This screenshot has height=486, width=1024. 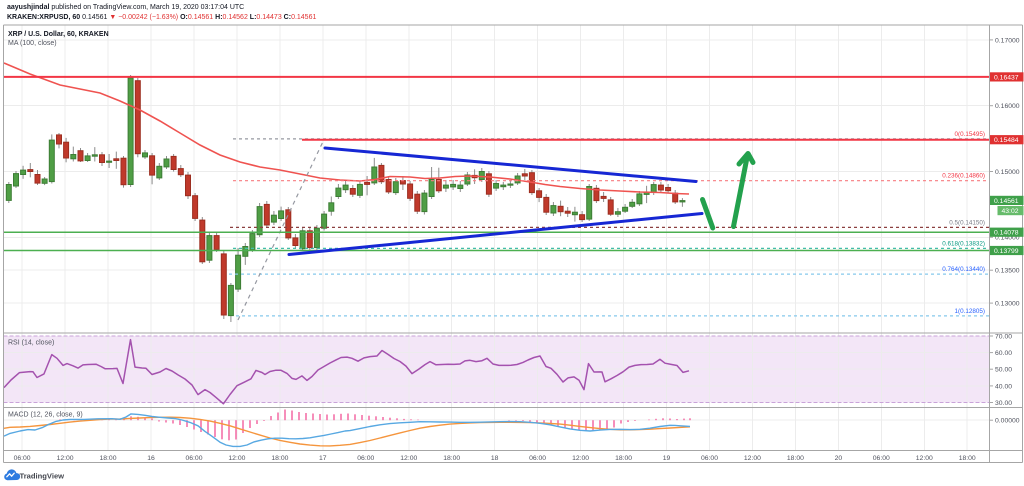 I want to click on svg-text: TradingView, so click(x=42, y=476).